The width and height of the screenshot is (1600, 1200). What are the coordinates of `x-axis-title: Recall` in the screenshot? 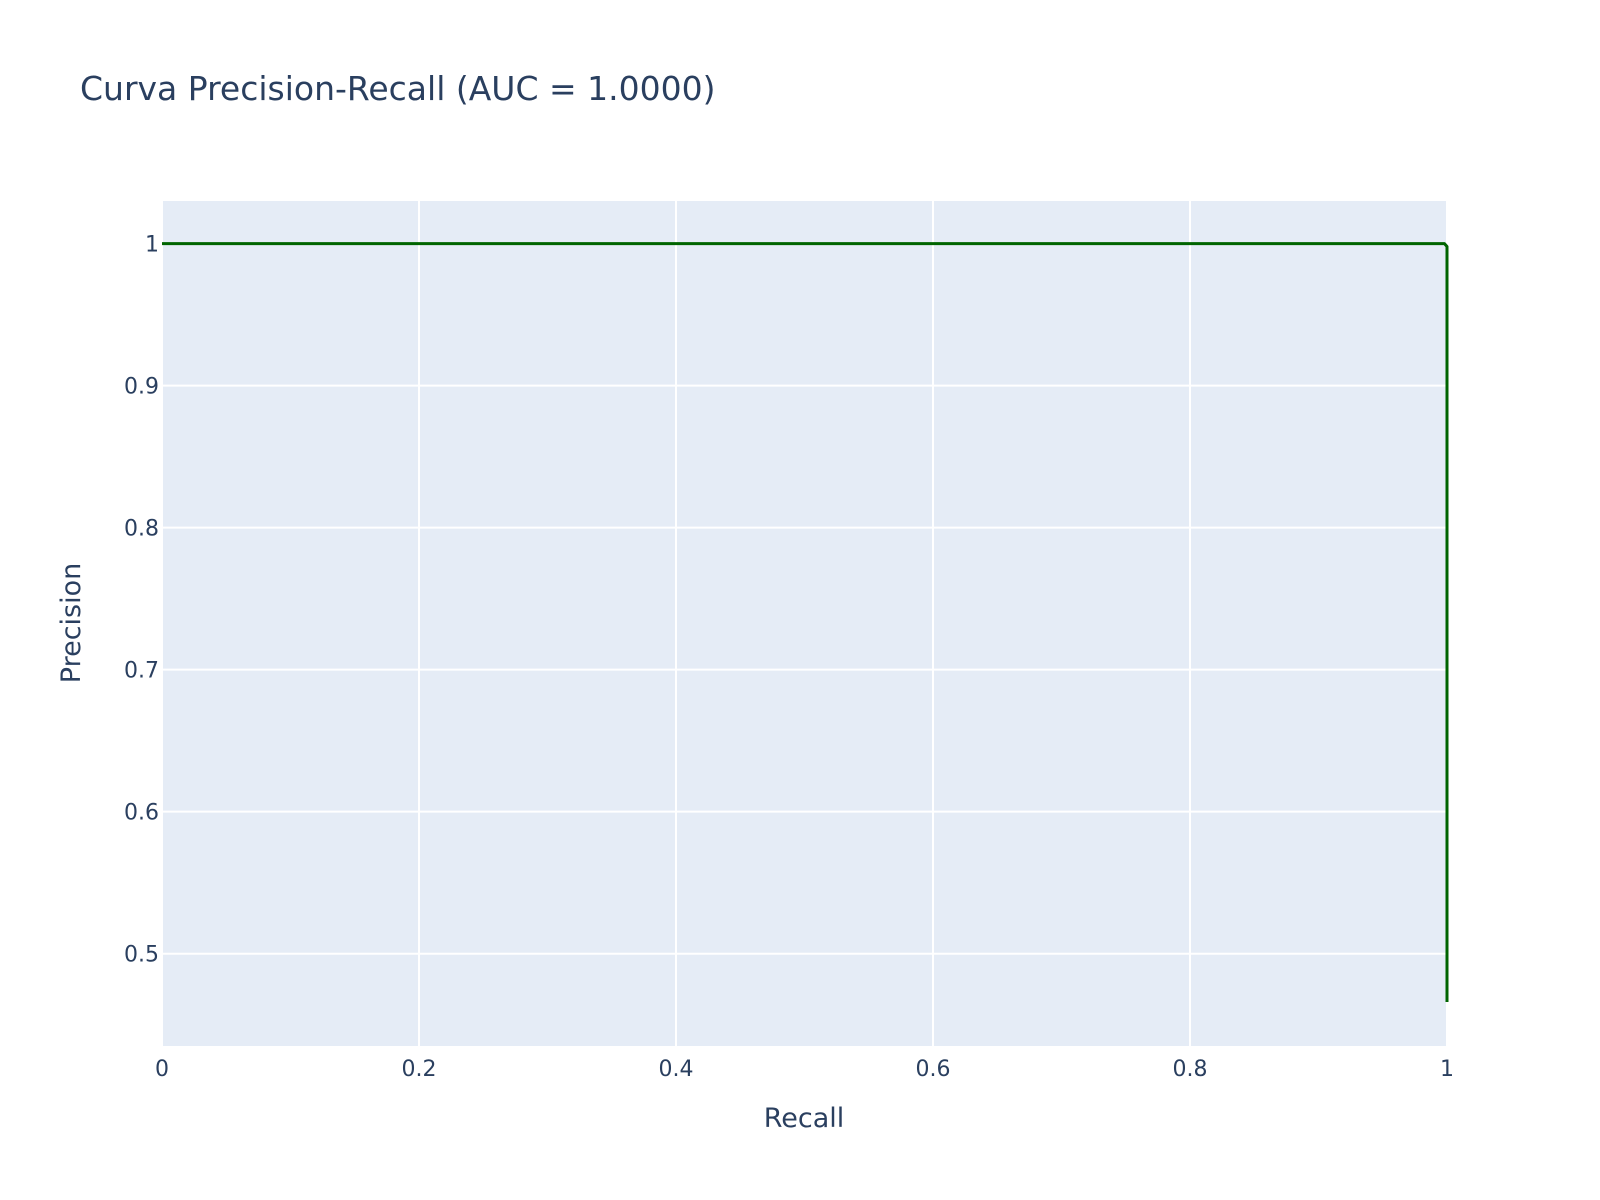 It's located at (804, 1118).